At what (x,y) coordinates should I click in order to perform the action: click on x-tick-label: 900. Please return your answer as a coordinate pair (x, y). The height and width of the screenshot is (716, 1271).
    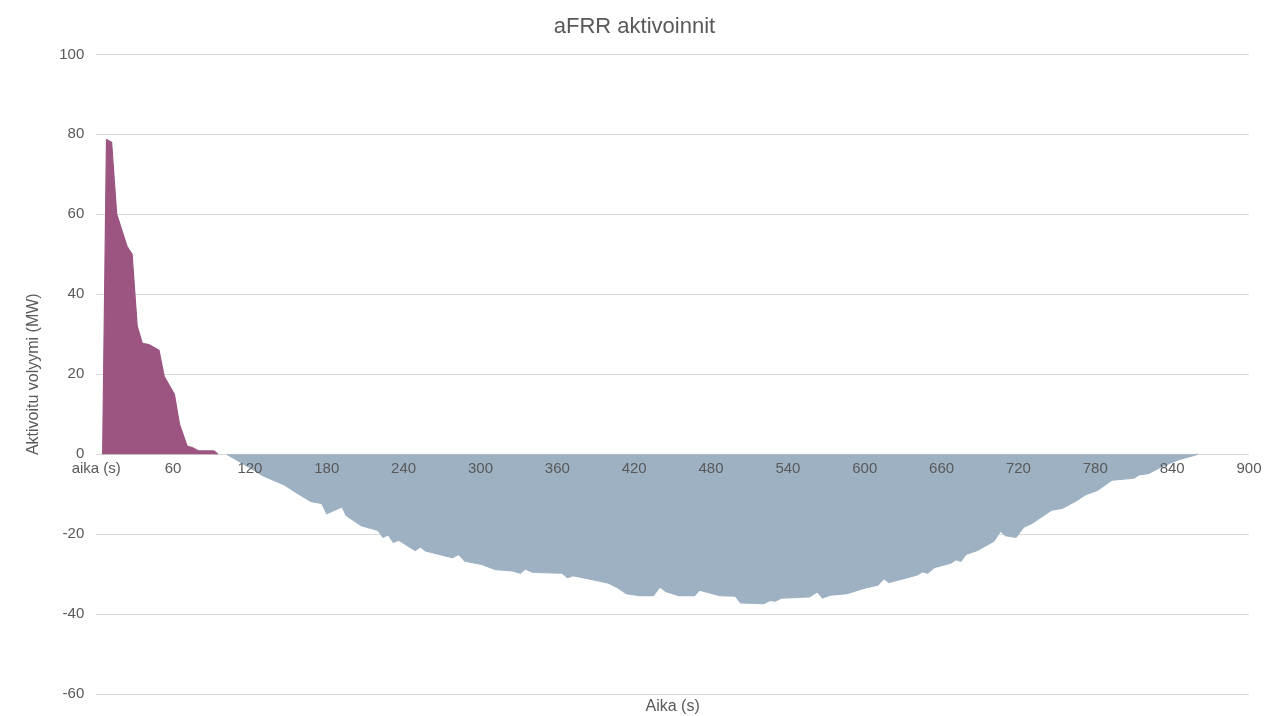
    Looking at the image, I should click on (1249, 468).